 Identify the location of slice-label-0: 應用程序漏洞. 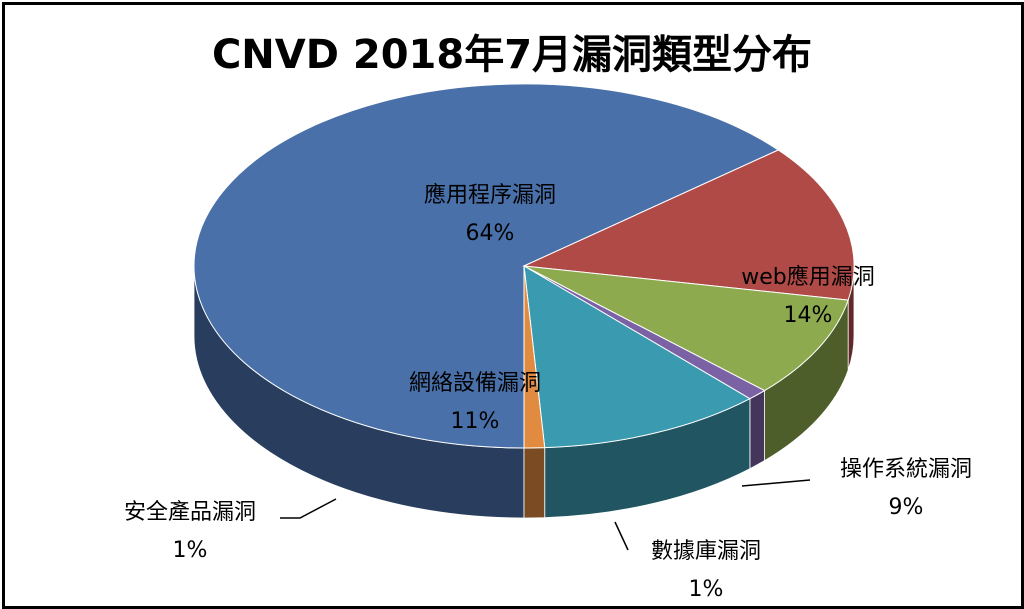
(490, 195).